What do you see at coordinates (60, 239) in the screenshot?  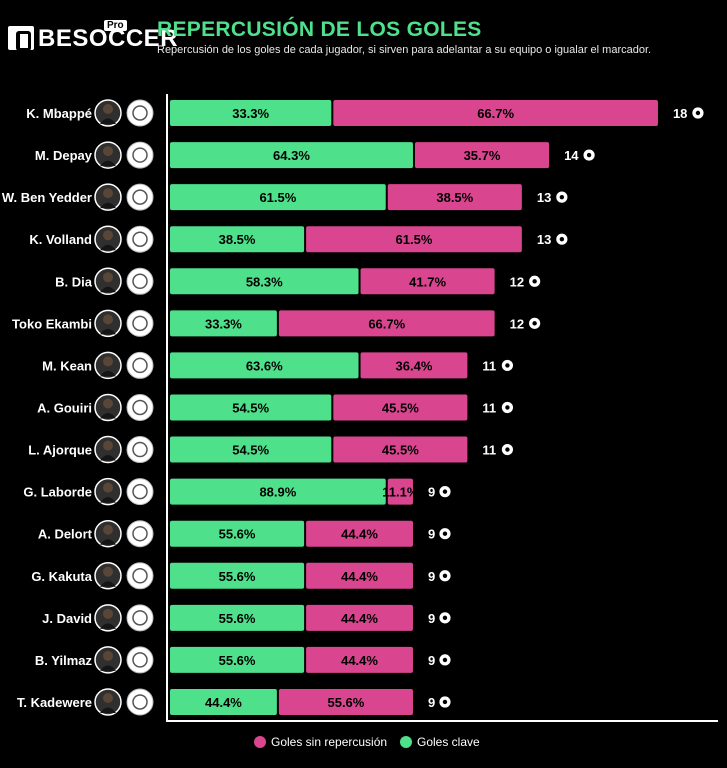 I see `player-name: K. Volland` at bounding box center [60, 239].